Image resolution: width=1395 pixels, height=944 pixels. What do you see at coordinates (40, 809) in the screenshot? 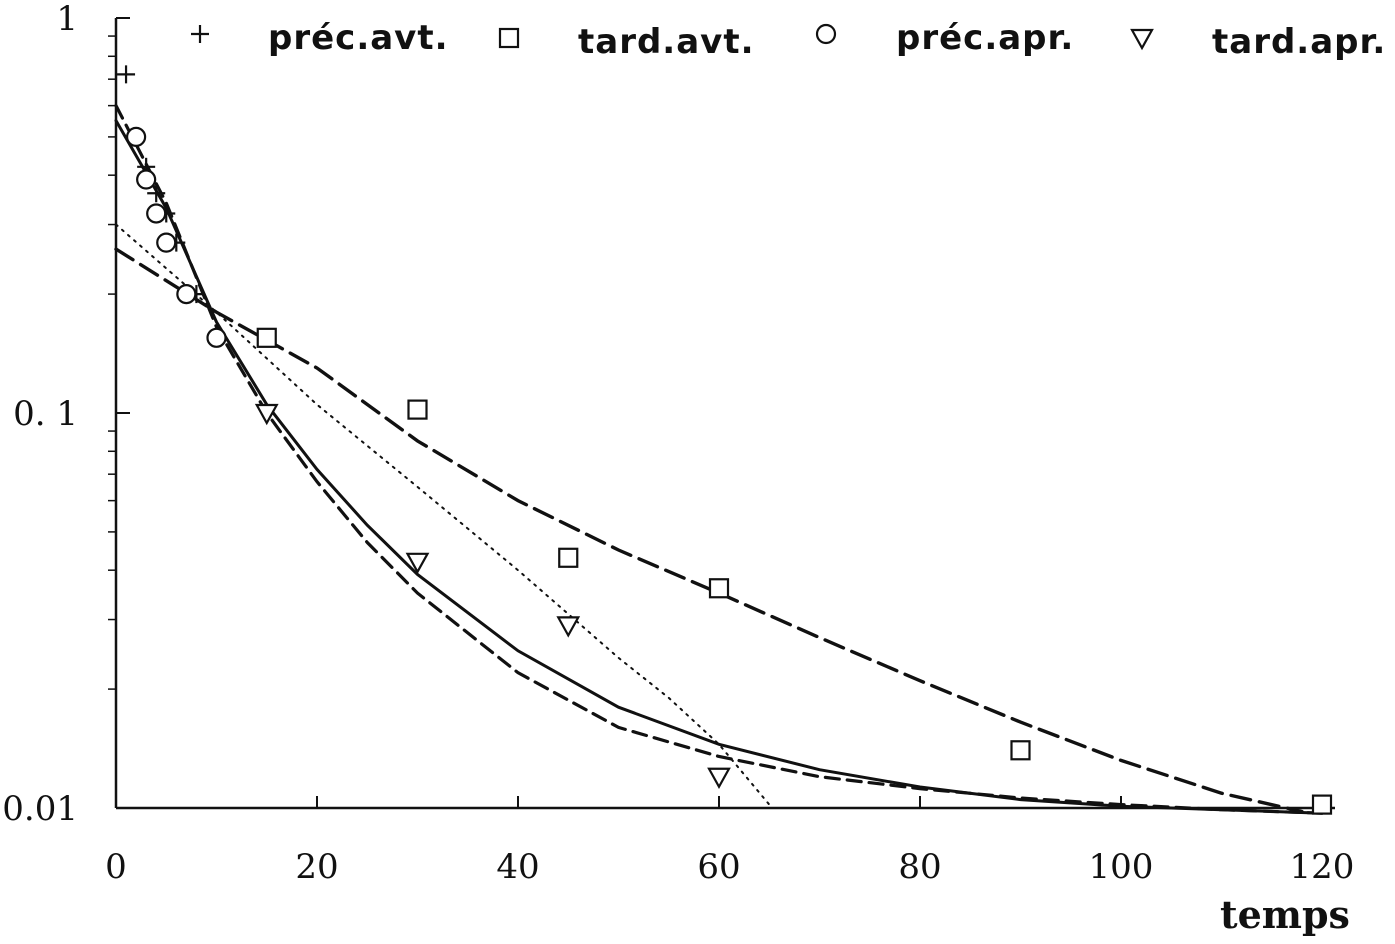
I see `y-tick-label: 0.01` at bounding box center [40, 809].